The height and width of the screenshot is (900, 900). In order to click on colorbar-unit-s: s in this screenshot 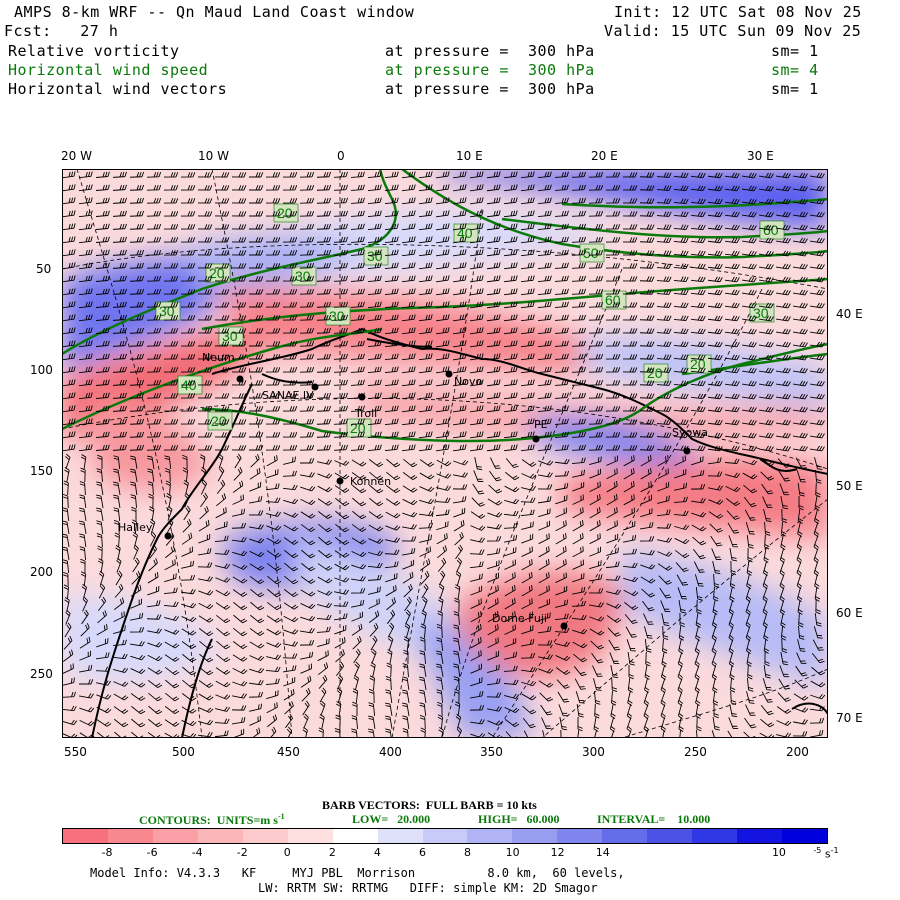, I will do `click(827, 854)`.